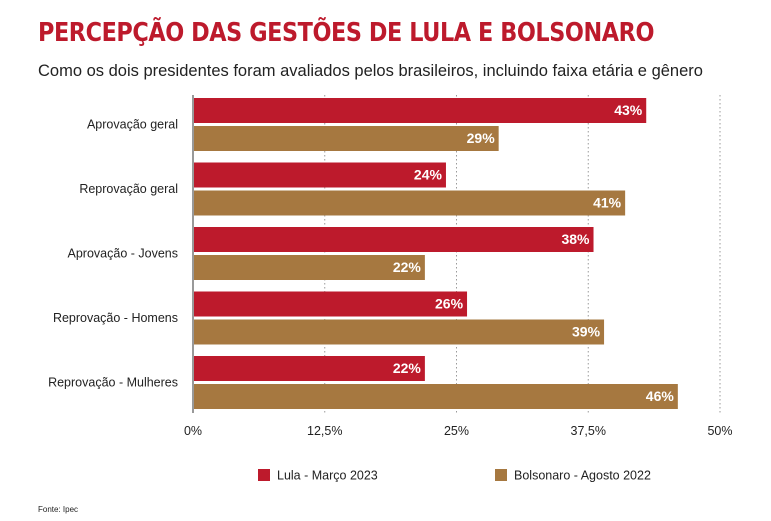 The image size is (771, 521). Describe the element at coordinates (719, 431) in the screenshot. I see `x-tick-label: 50%` at that location.